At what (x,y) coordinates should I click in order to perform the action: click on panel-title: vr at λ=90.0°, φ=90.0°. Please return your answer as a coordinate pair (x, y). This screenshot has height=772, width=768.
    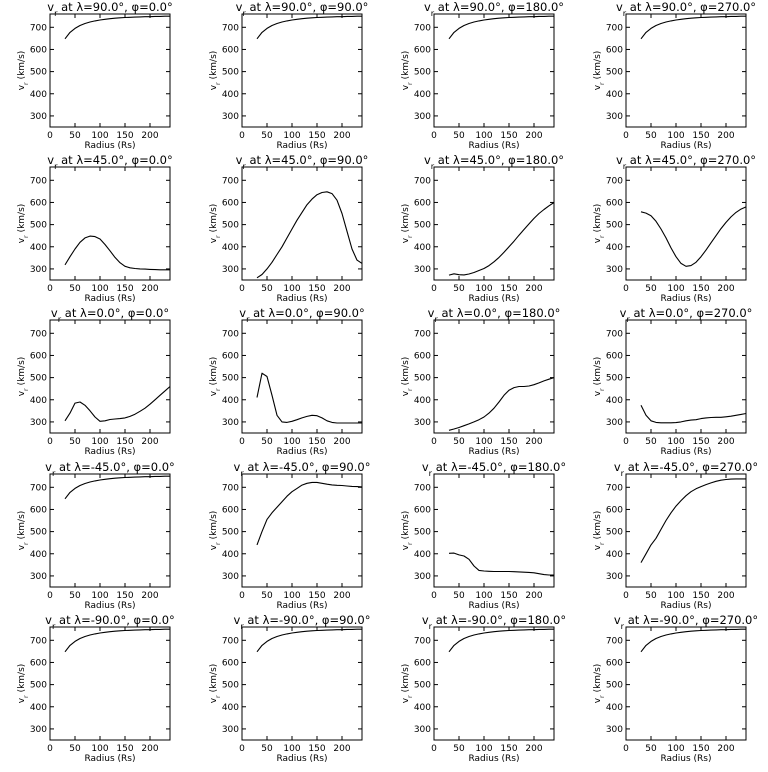
    Looking at the image, I should click on (302, 9).